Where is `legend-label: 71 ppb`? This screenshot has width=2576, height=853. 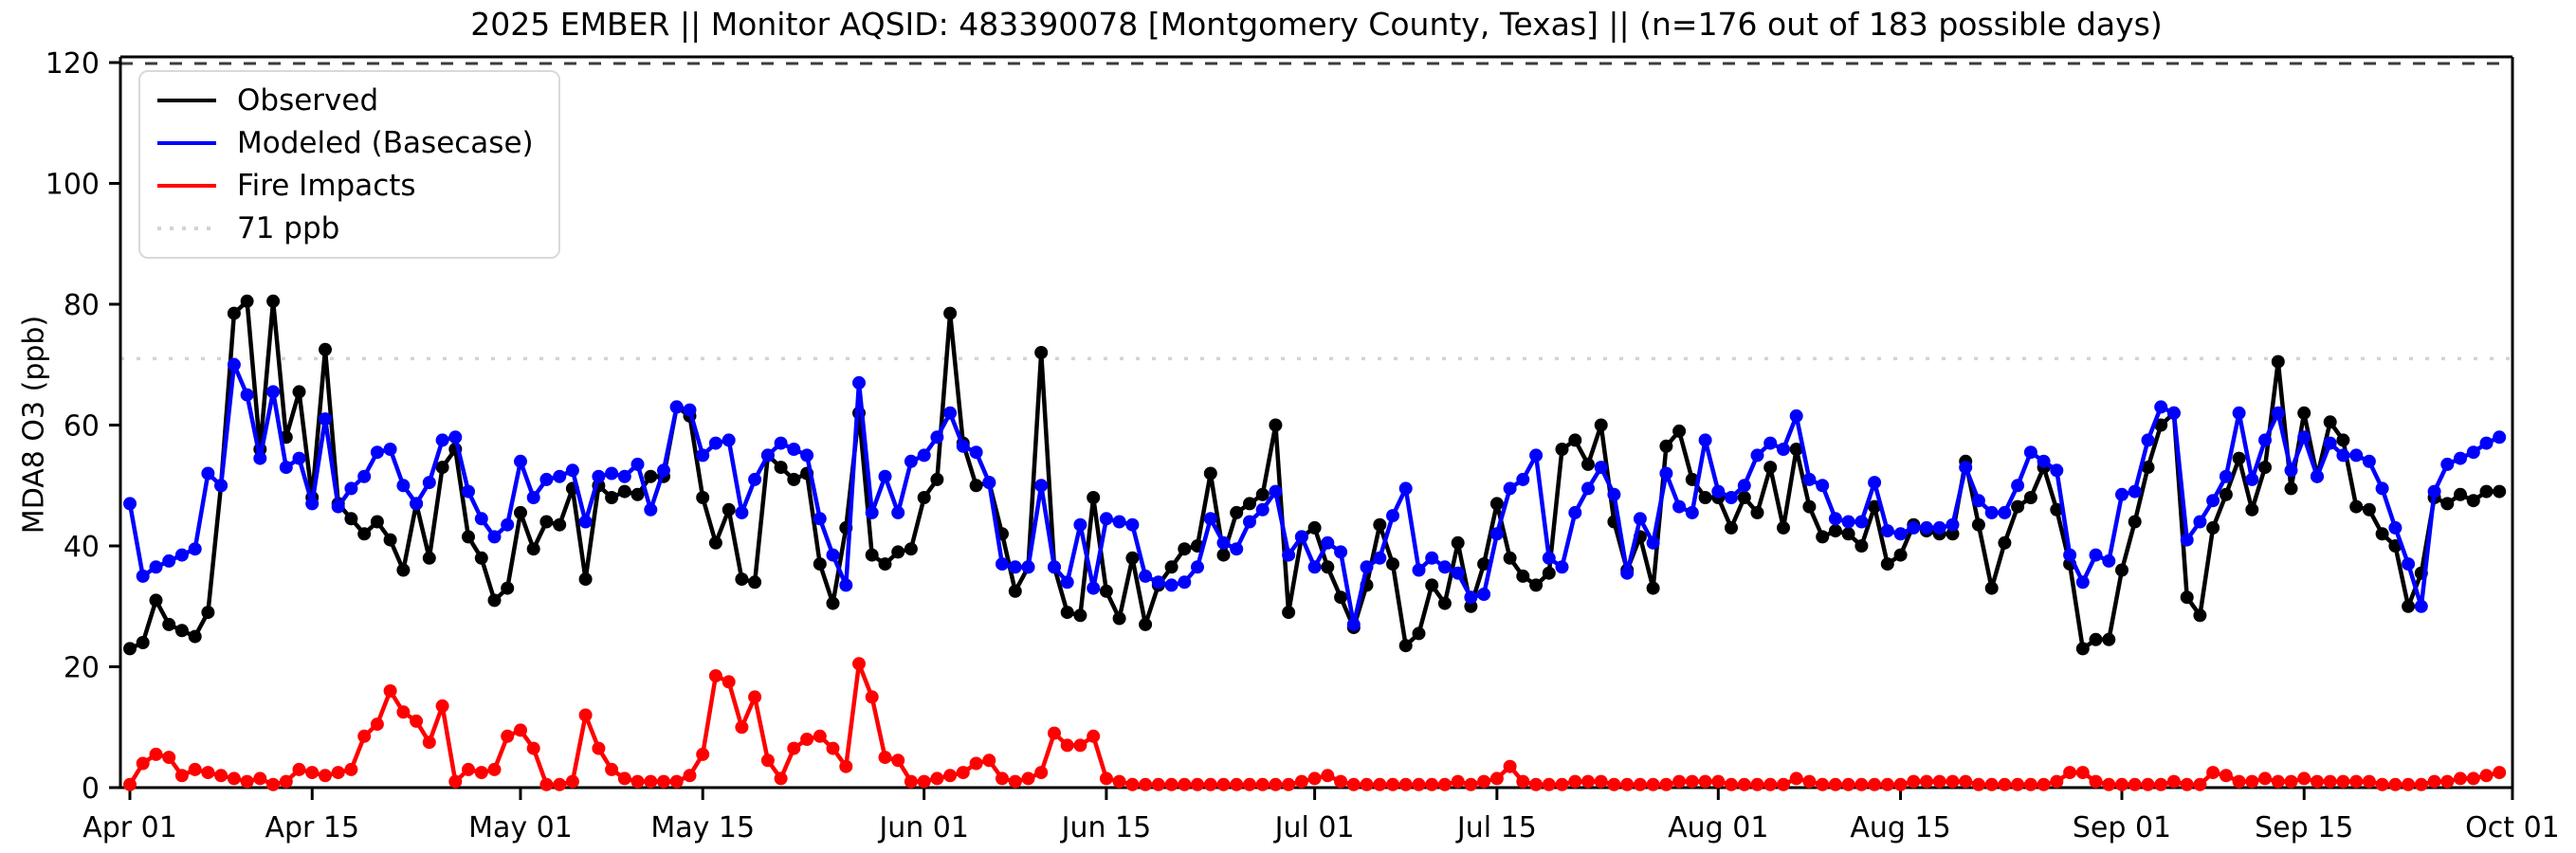
legend-label: 71 ppb is located at coordinates (288, 228).